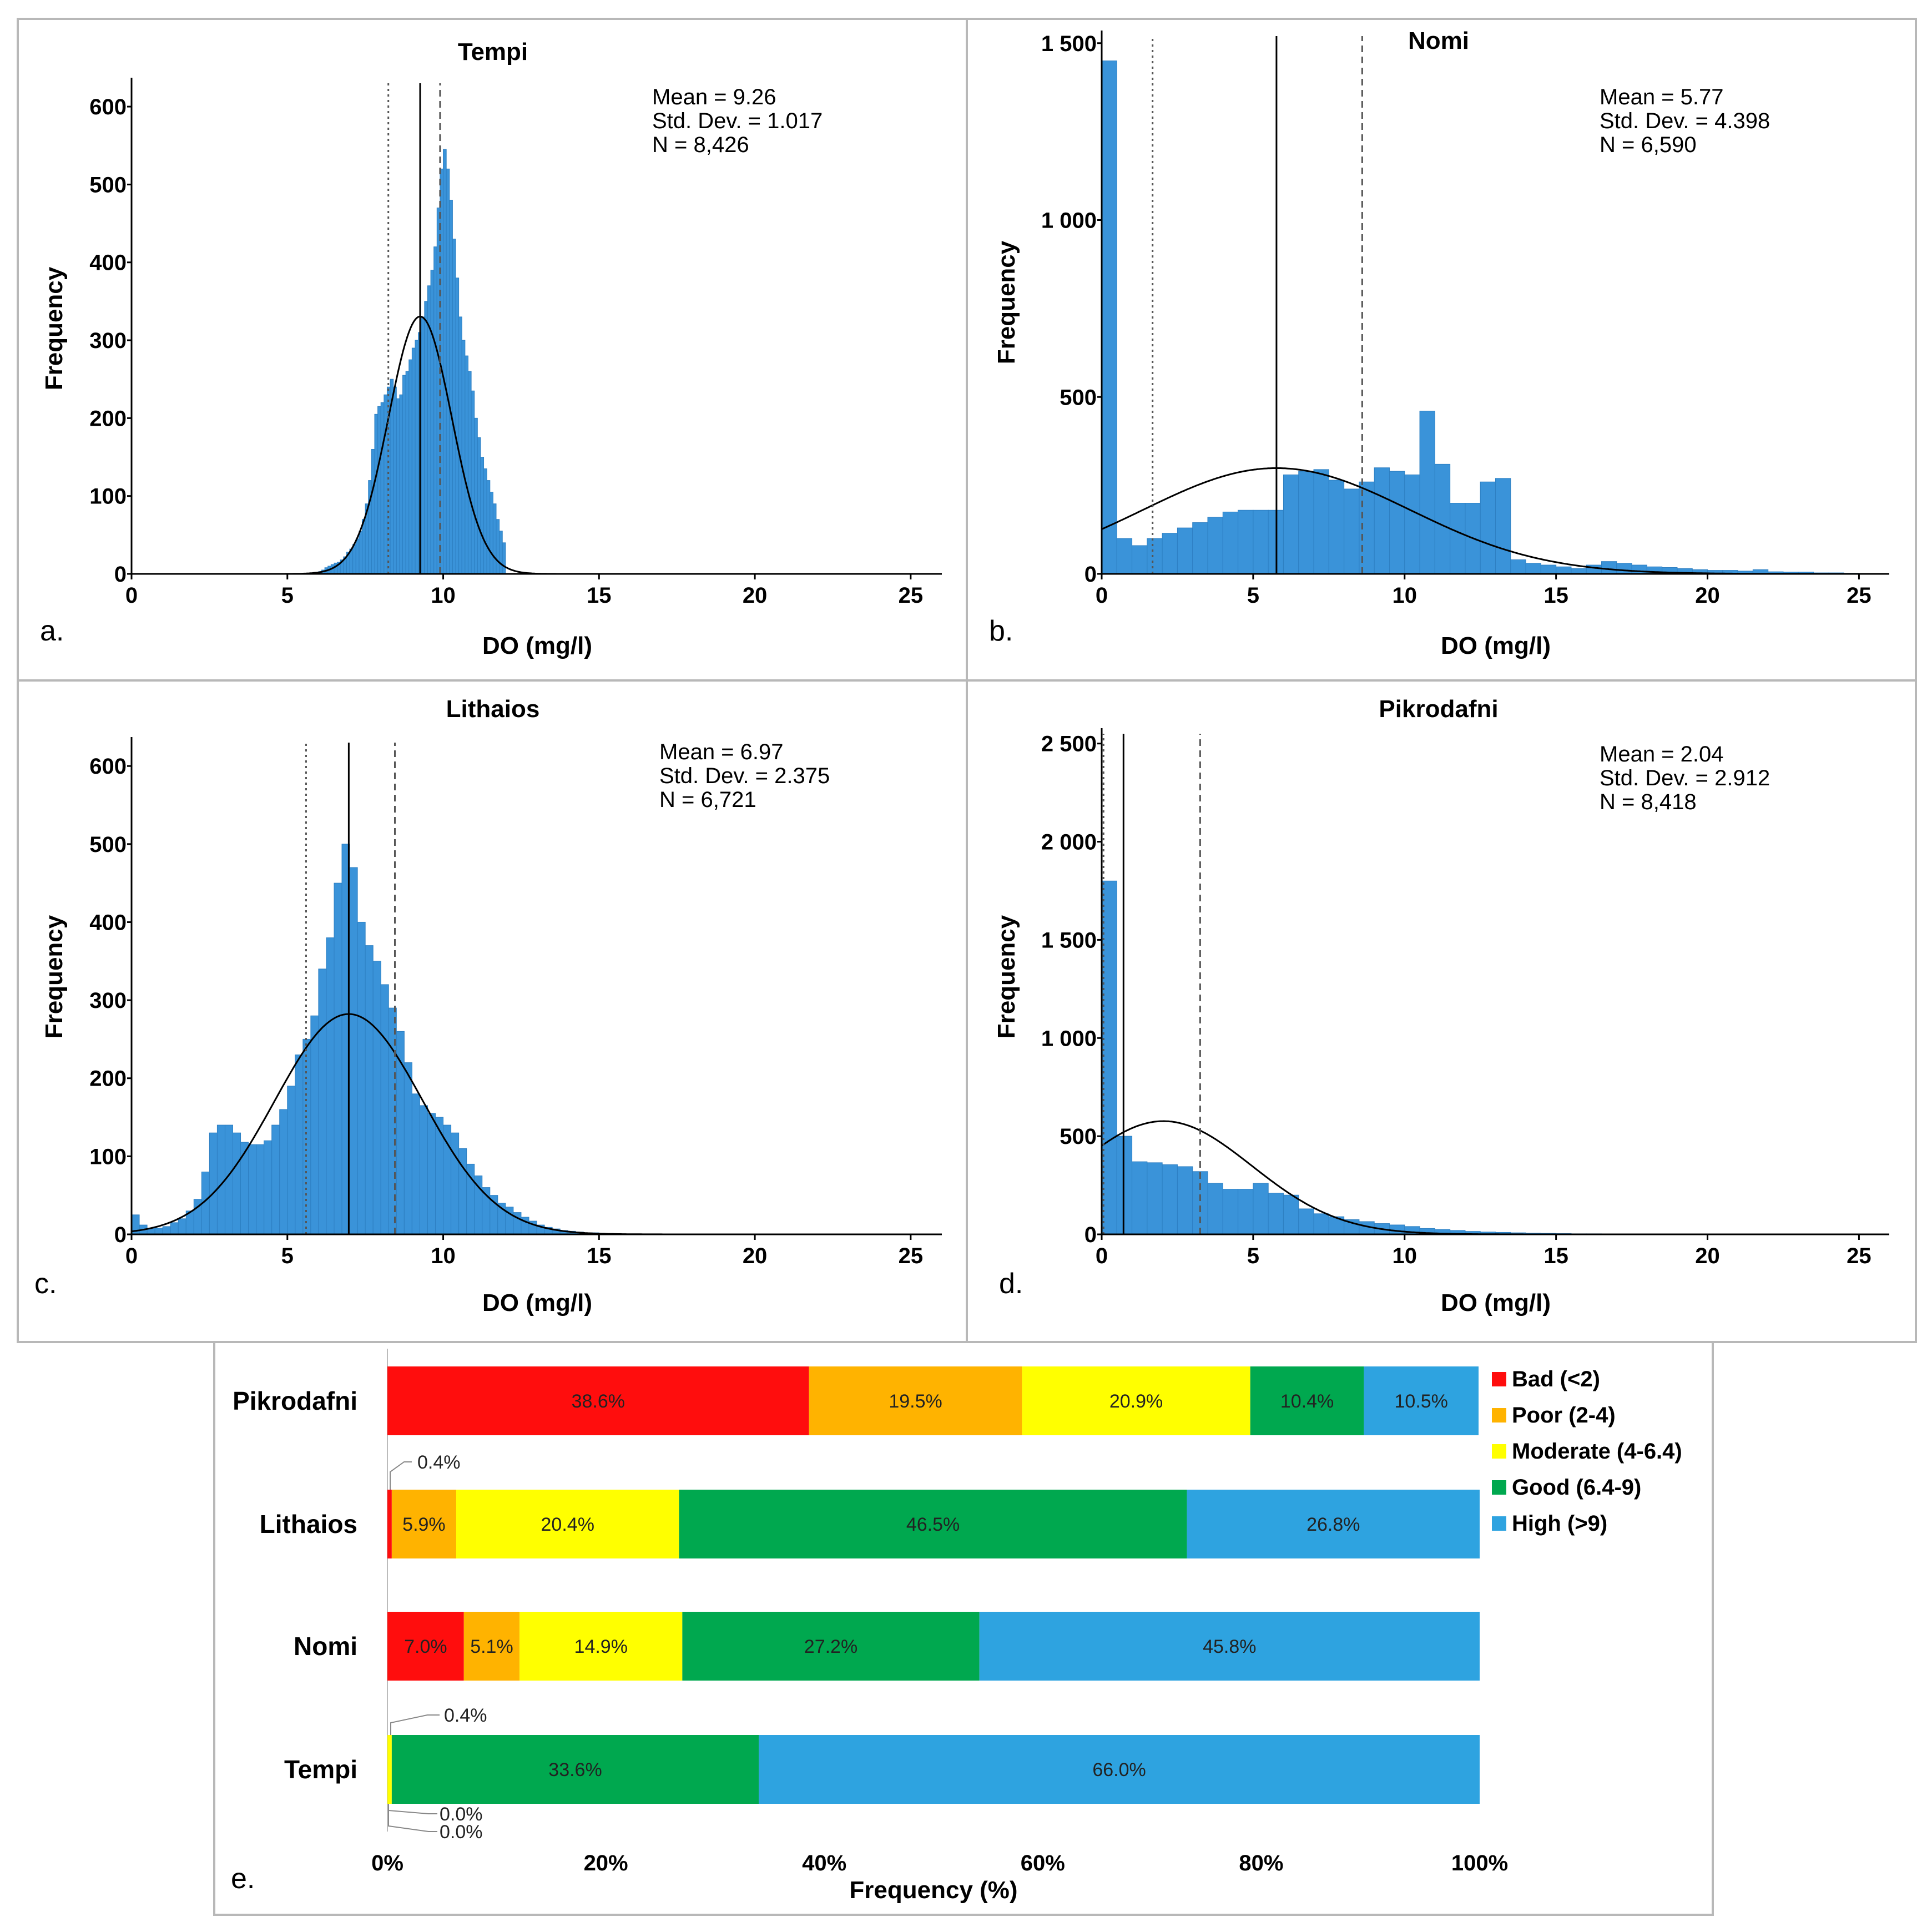 This screenshot has width=1927, height=1932. Describe the element at coordinates (1333, 1524) in the screenshot. I see `segment-label: 26.8%` at that location.